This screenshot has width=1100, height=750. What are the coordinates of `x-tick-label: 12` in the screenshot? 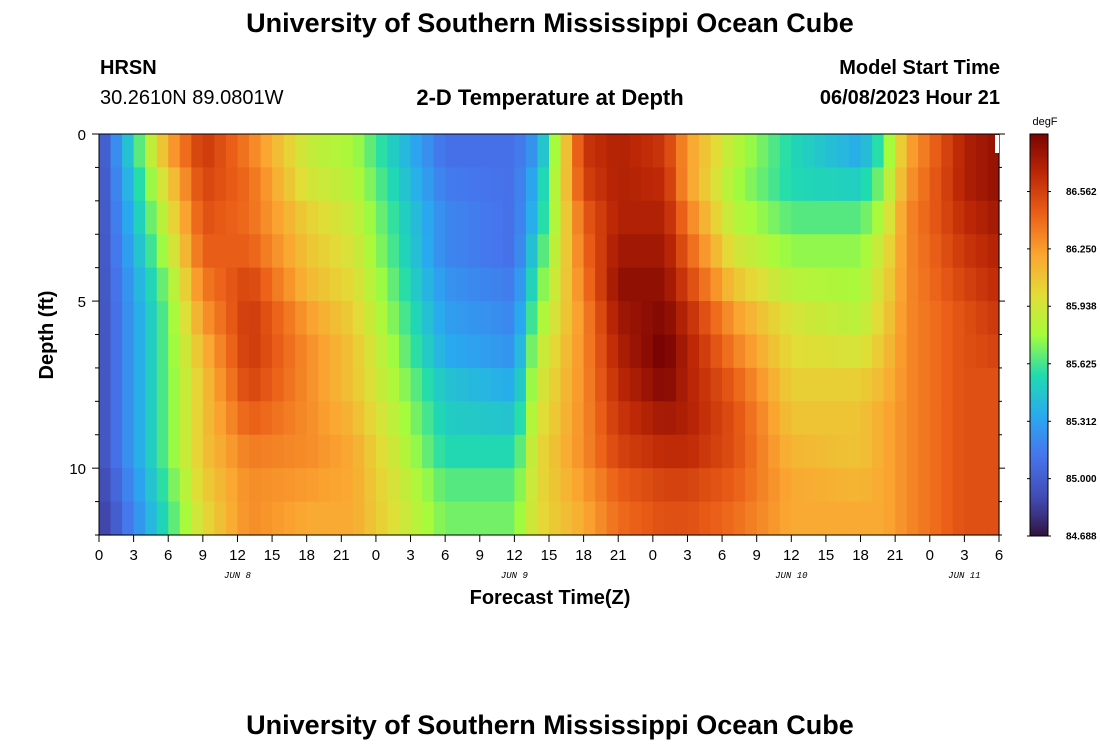 It's located at (791, 555).